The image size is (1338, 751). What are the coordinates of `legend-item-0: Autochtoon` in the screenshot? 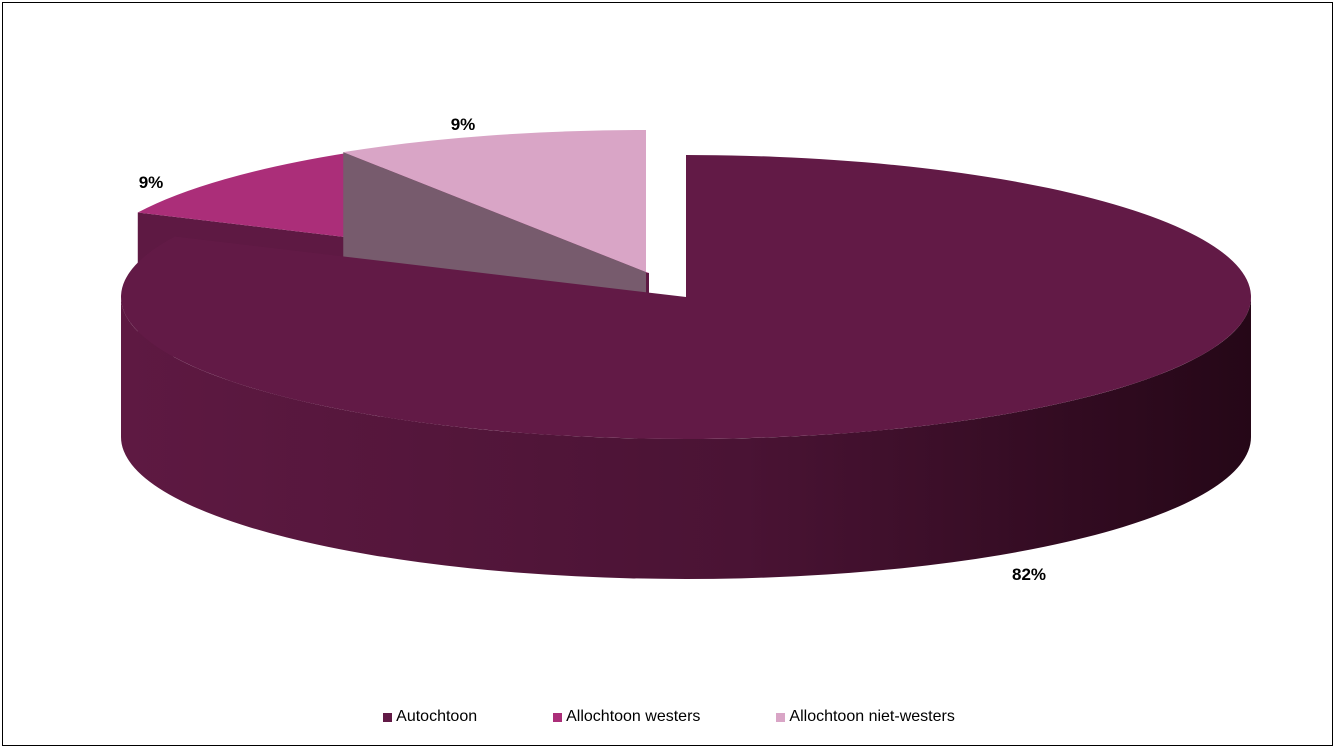 It's located at (430, 717).